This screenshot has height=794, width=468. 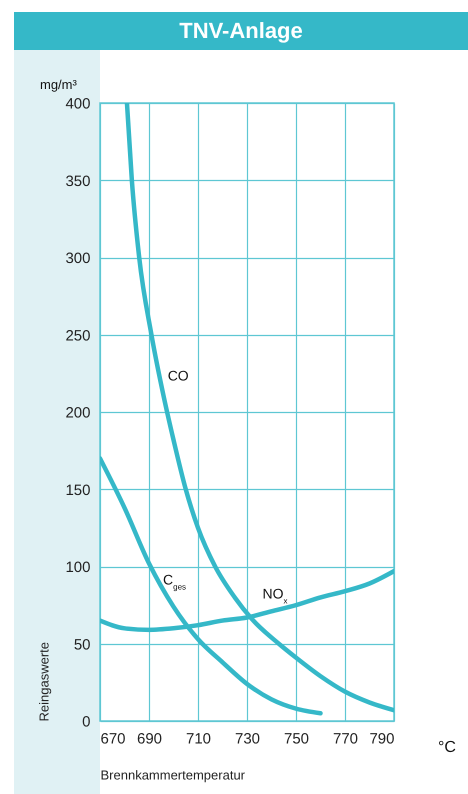 What do you see at coordinates (381, 739) in the screenshot?
I see `x-tick-label: 790` at bounding box center [381, 739].